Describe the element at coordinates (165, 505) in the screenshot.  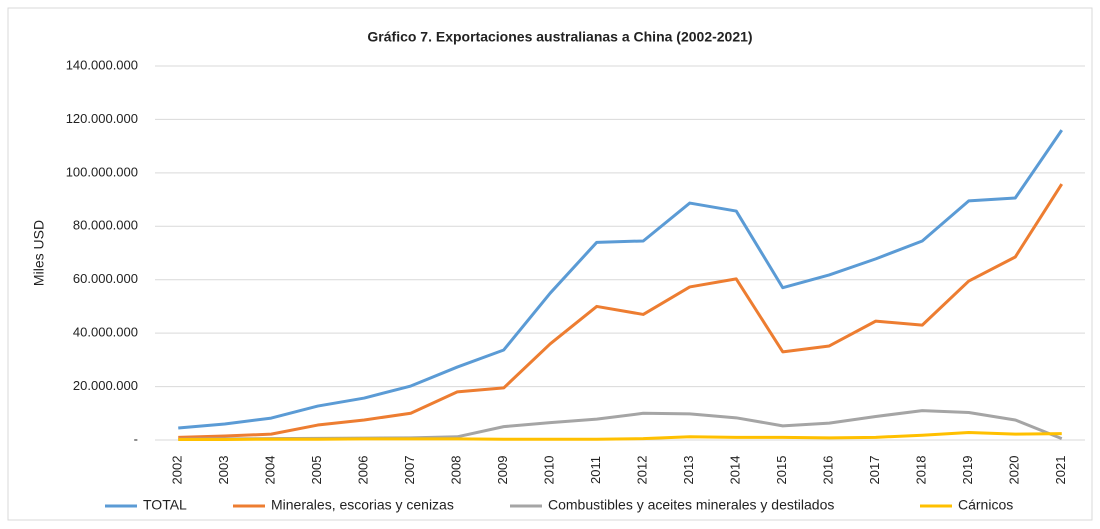
I see `legend-label: TOTAL` at that location.